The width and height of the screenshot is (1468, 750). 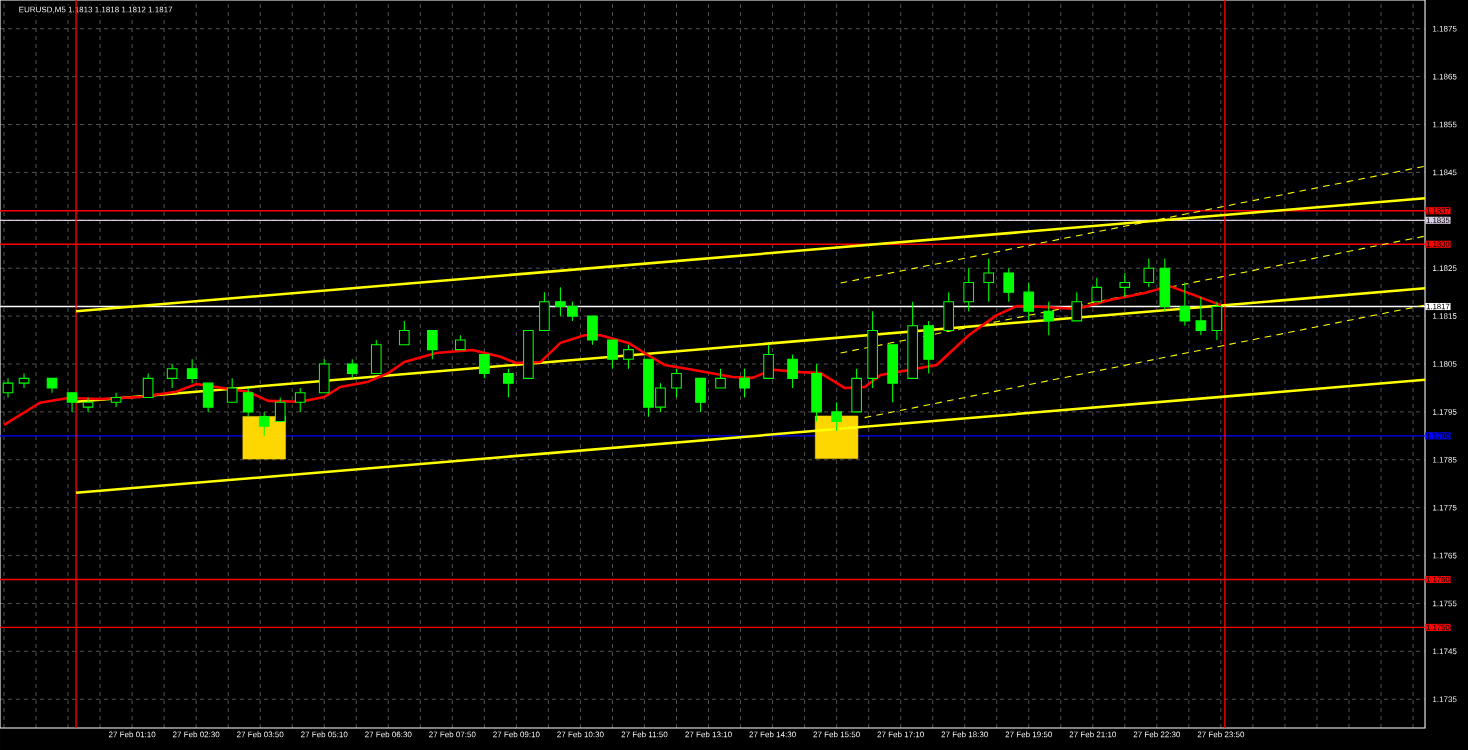 I want to click on x-tick-label: 27 Feb 09:10, so click(x=516, y=734).